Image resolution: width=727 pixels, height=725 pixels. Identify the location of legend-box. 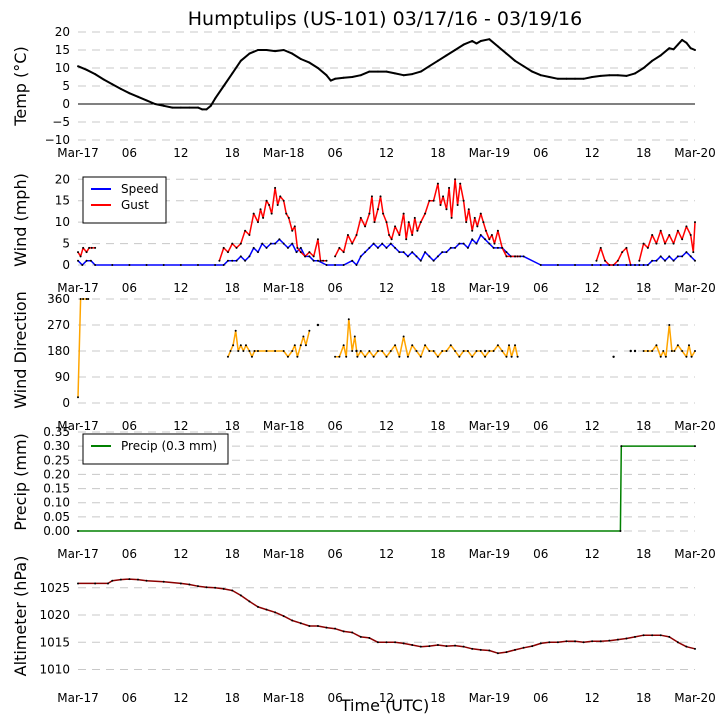
(155, 449).